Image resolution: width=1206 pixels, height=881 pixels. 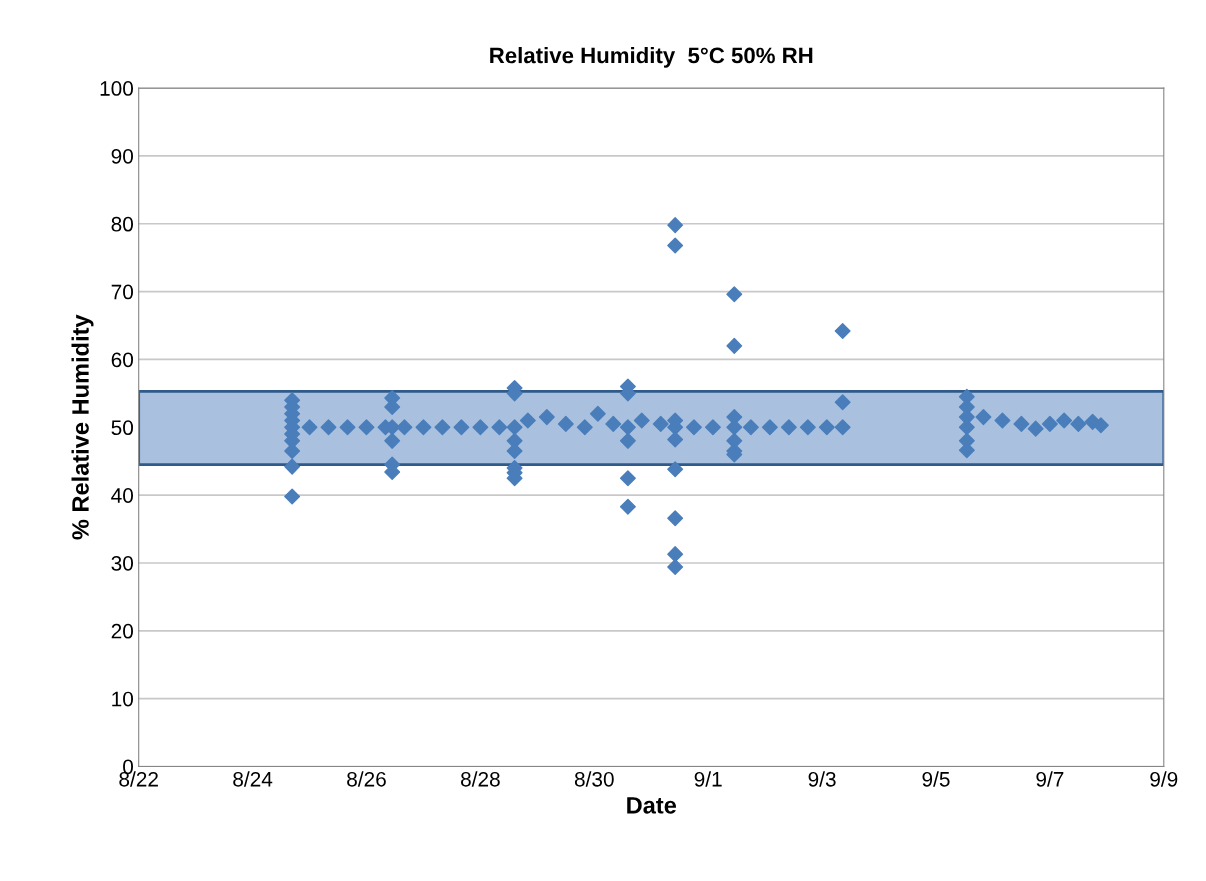 What do you see at coordinates (123, 699) in the screenshot?
I see `y-tick-label: 10` at bounding box center [123, 699].